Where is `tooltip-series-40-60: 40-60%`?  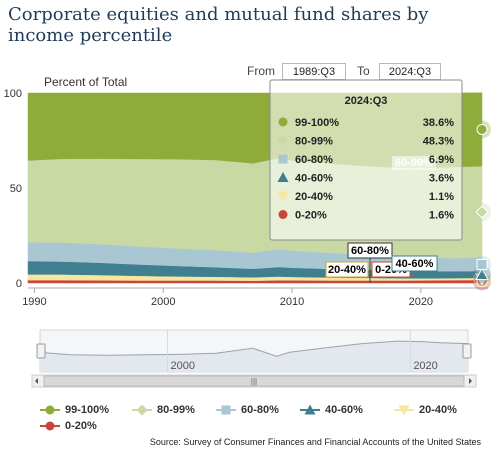
tooltip-series-40-60: 40-60% is located at coordinates (314, 179).